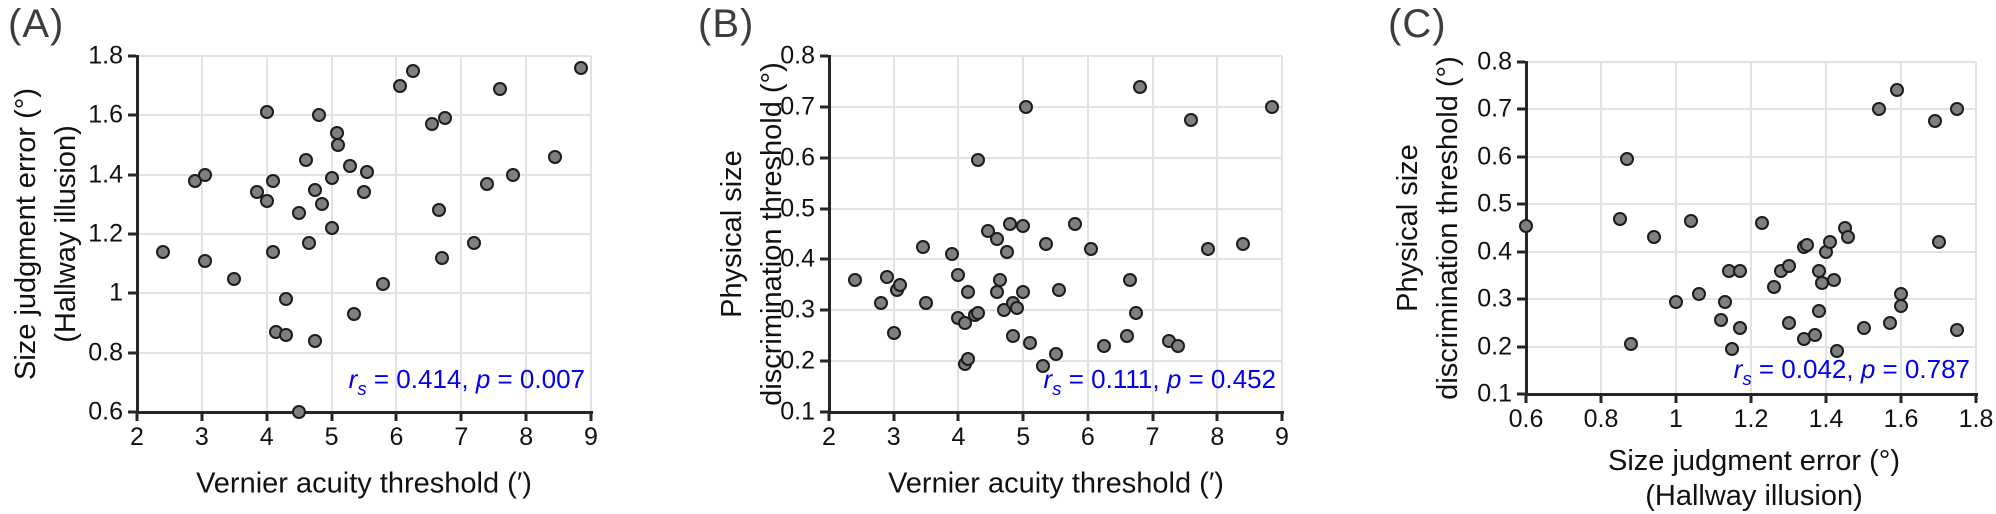 The image size is (1996, 514). What do you see at coordinates (1228, 378) in the screenshot?
I see `p-value: = 0.452` at bounding box center [1228, 378].